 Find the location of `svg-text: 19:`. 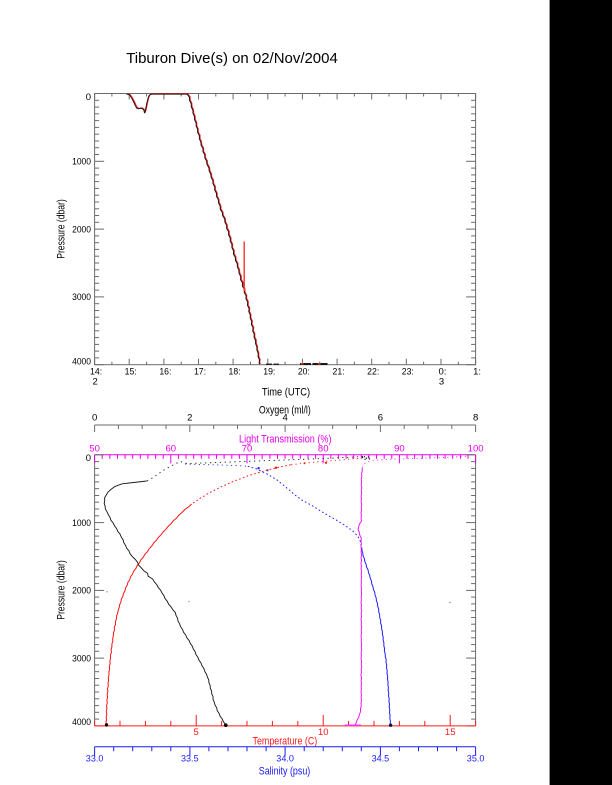

svg-text: 19: is located at coordinates (269, 371).